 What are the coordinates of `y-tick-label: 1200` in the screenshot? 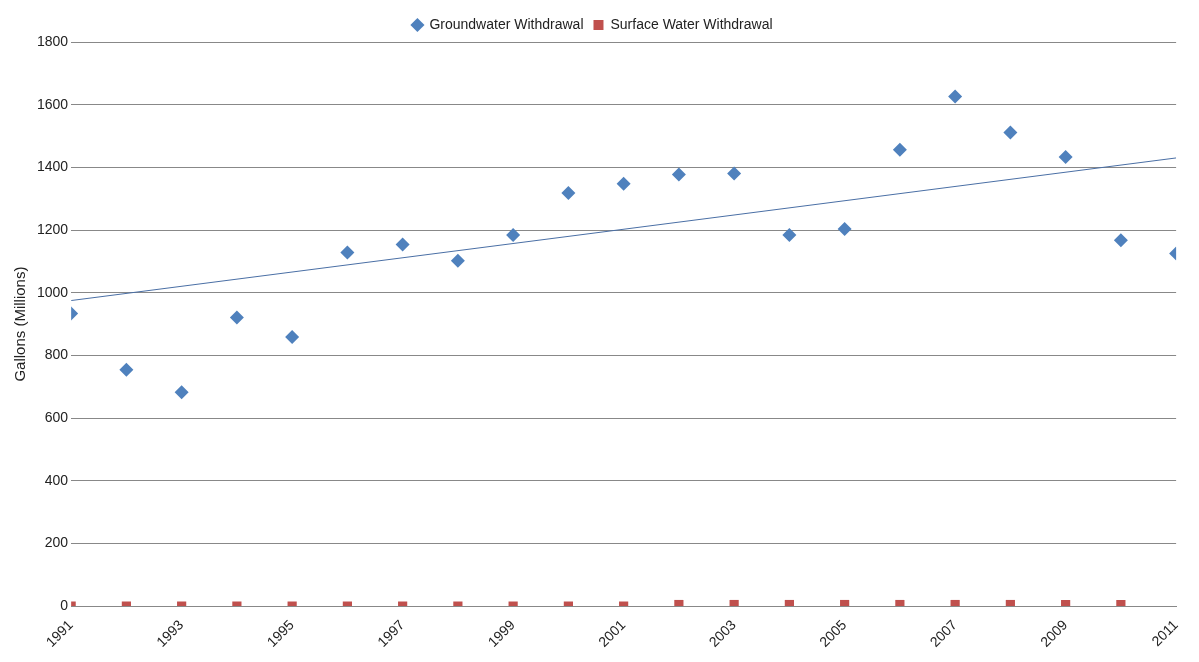 It's located at (52, 228).